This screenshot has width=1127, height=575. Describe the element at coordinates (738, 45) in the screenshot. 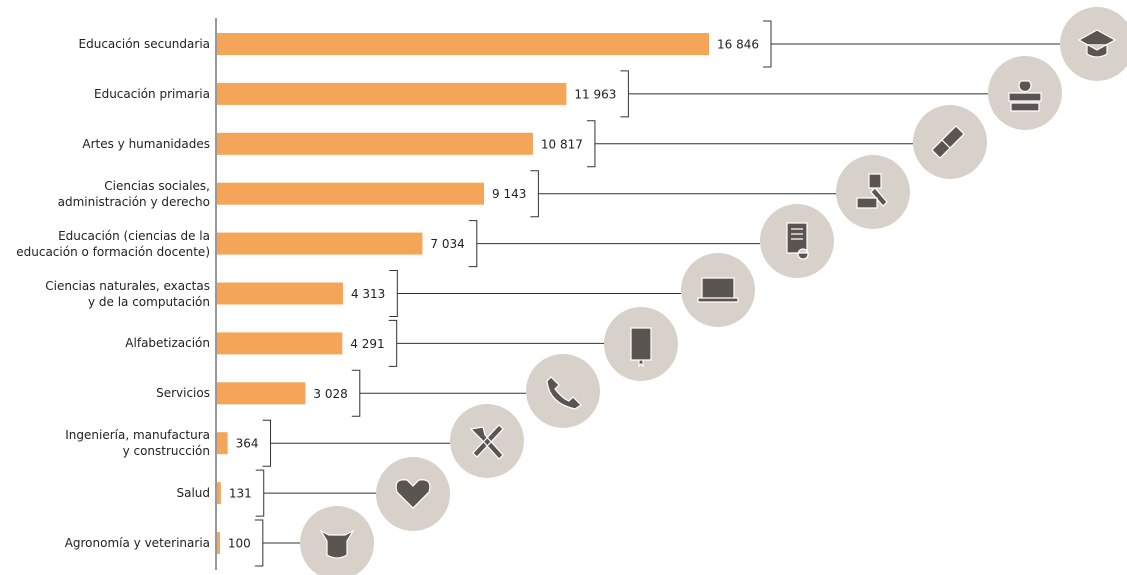

I see `value-label: 16 846` at that location.